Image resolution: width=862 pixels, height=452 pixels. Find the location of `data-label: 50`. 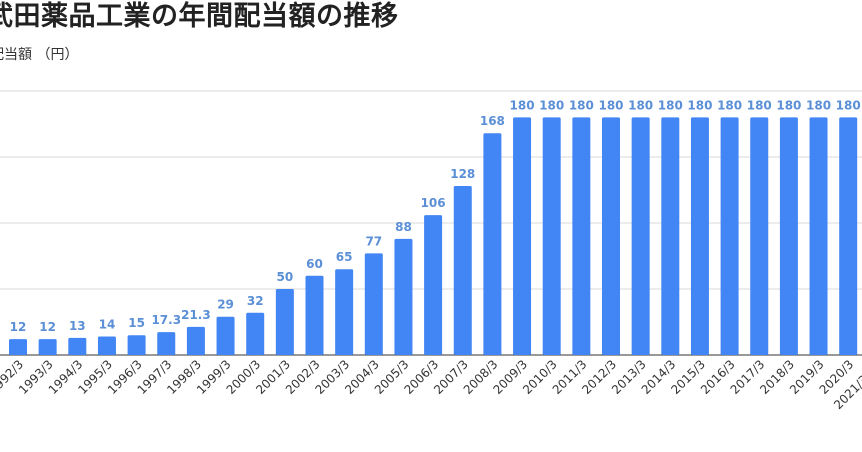

data-label: 50 is located at coordinates (284, 277).